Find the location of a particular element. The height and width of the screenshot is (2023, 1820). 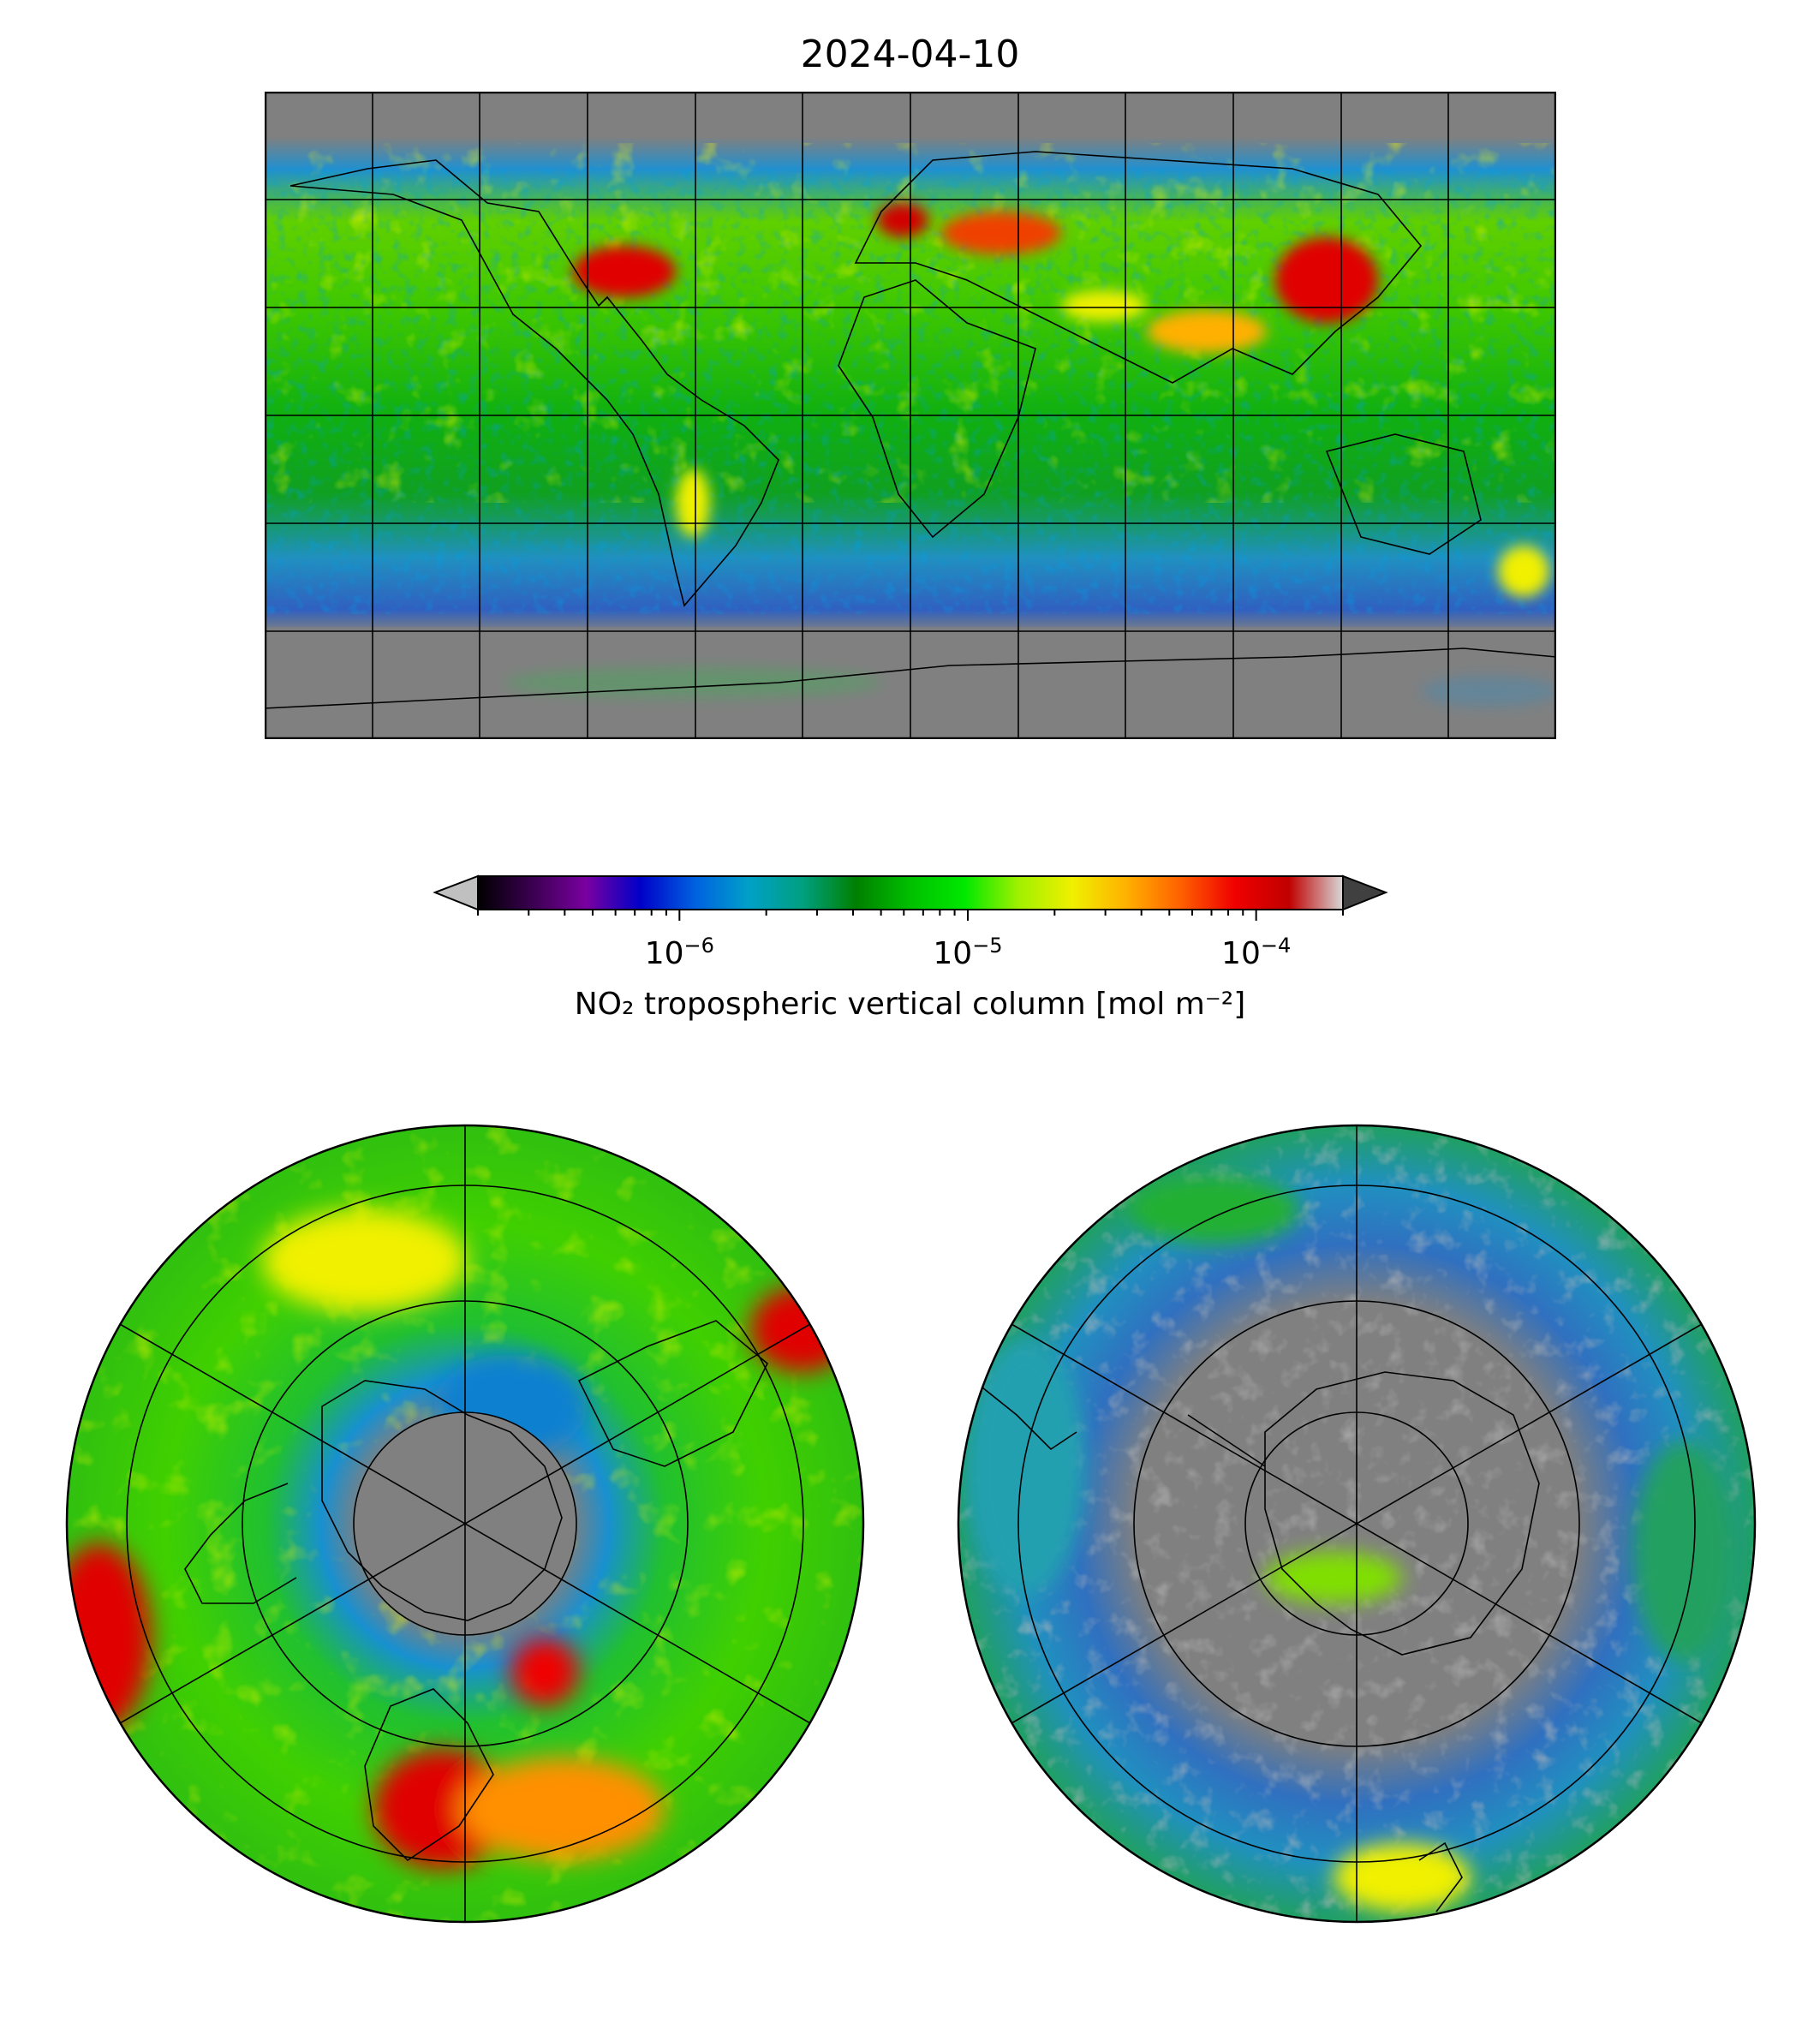

south-graticule is located at coordinates (1357, 1523).